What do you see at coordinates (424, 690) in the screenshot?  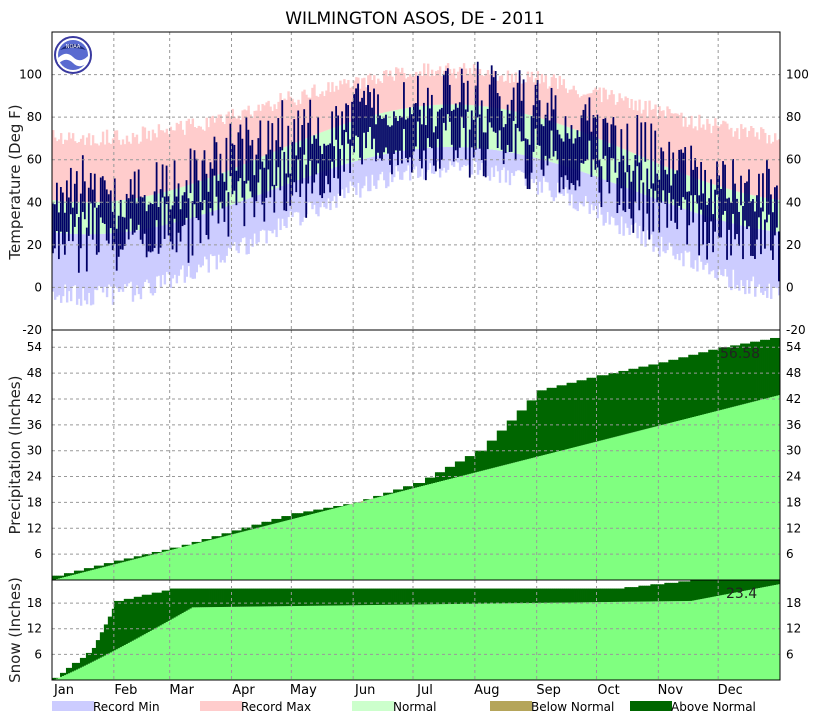 I see `month-label: Jul` at bounding box center [424, 690].